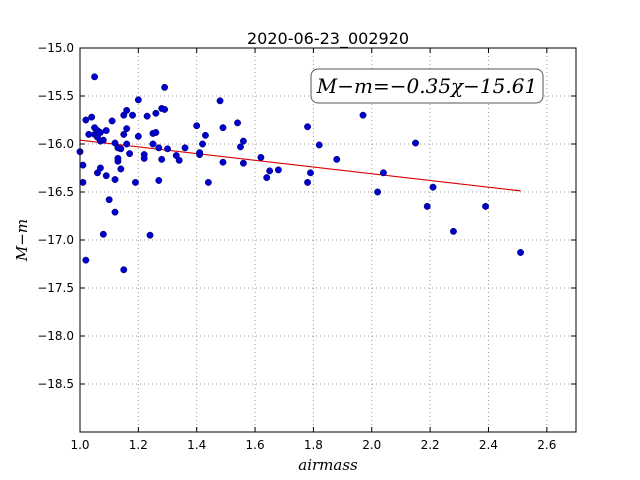  What do you see at coordinates (55, 96) in the screenshot?
I see `y-tick-label: −15.5` at bounding box center [55, 96].